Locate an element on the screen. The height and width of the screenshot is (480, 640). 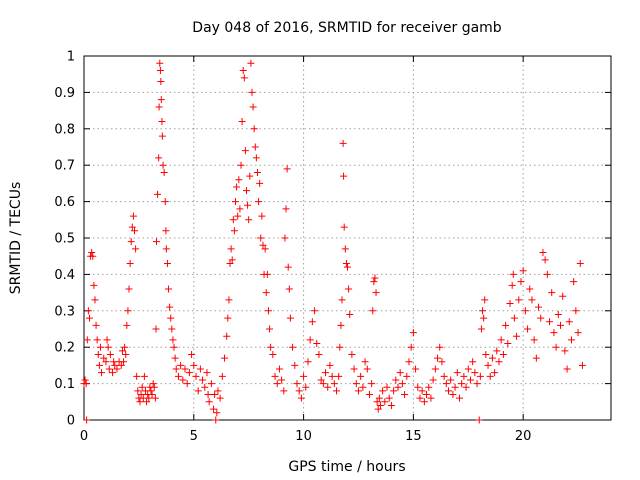
y-tick-label: 0.8 is located at coordinates (64, 129).